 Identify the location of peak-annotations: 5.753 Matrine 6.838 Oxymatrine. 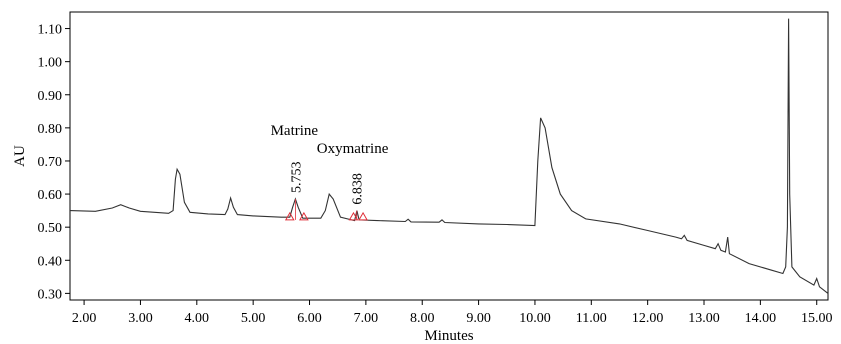
(330, 172).